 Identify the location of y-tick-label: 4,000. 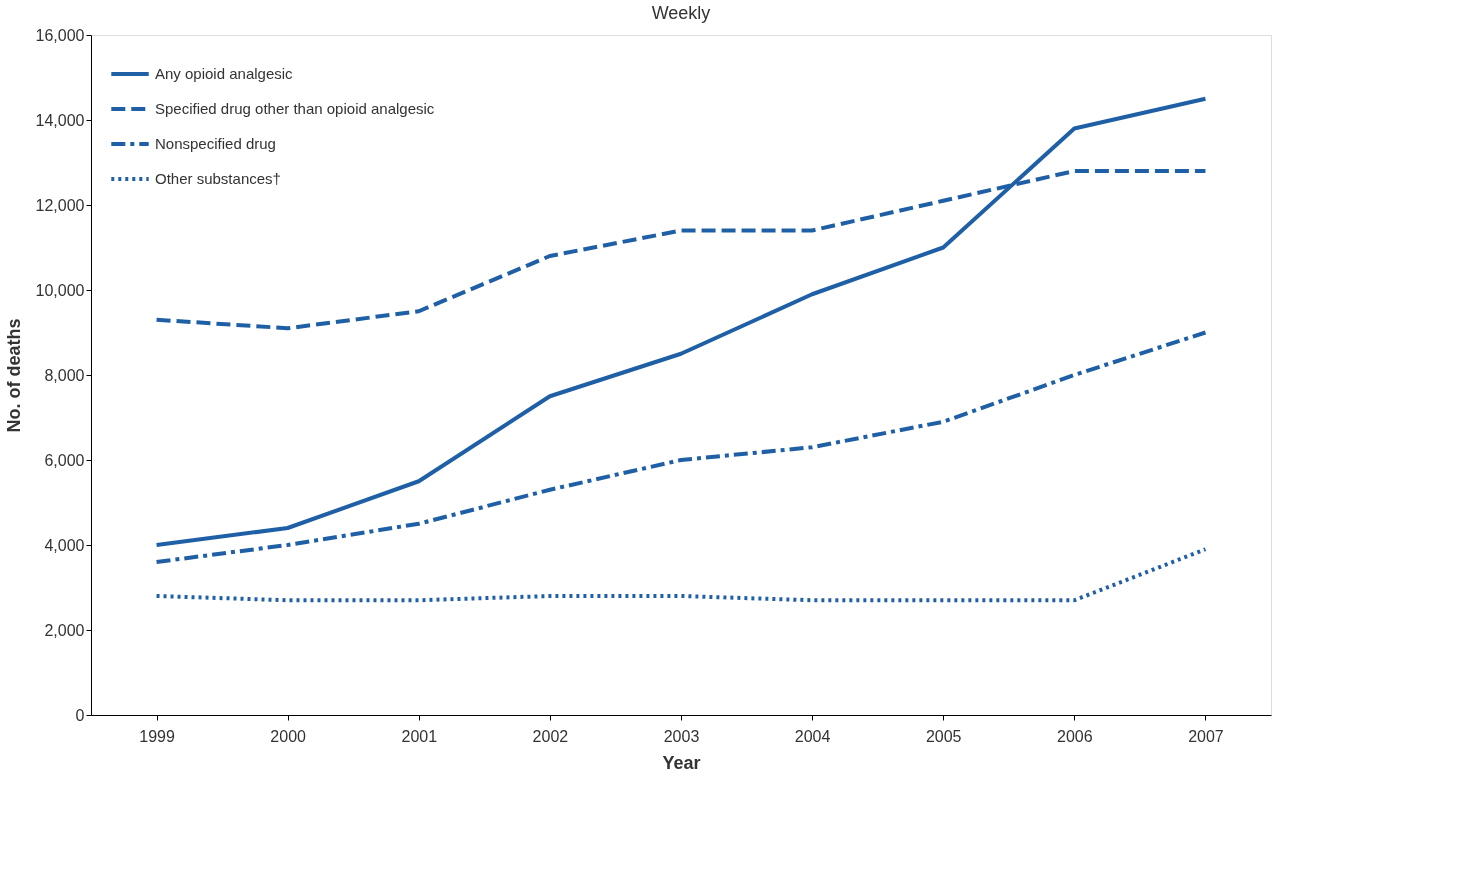
(64, 545).